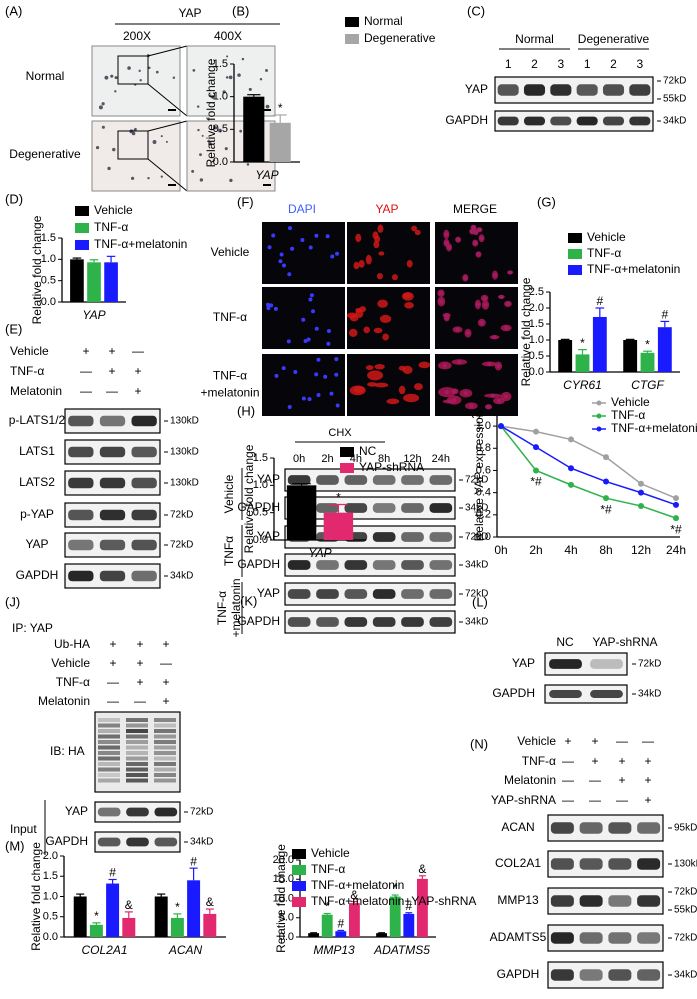  I want to click on size-label: 72kD, so click(476, 480).